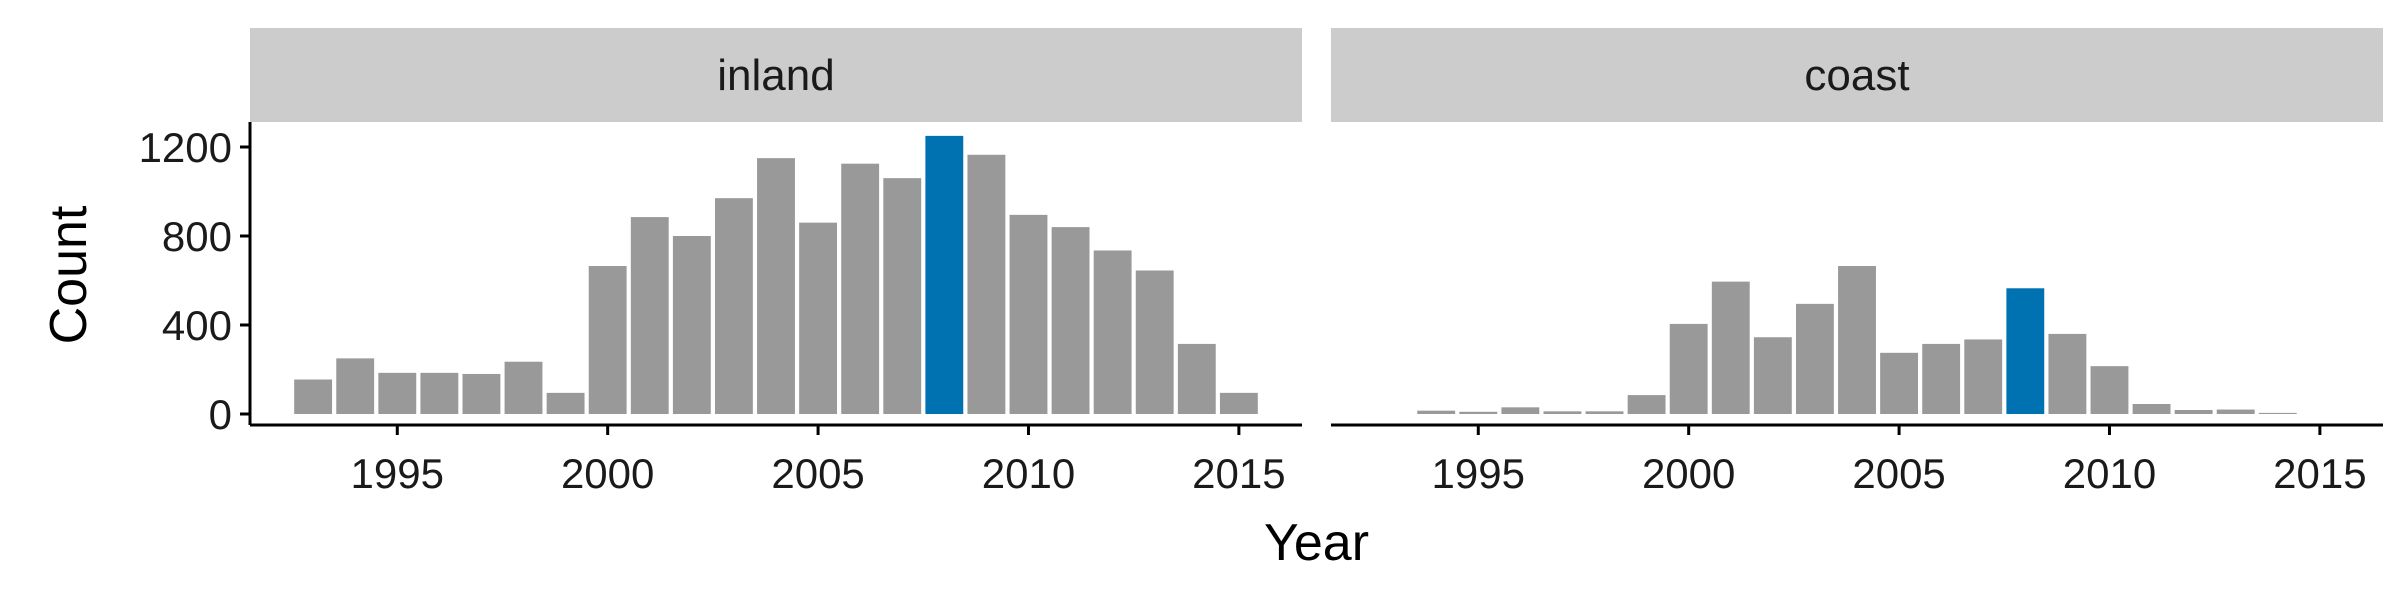 The width and height of the screenshot is (2400, 600). I want to click on bar-inland-1994, so click(355, 386).